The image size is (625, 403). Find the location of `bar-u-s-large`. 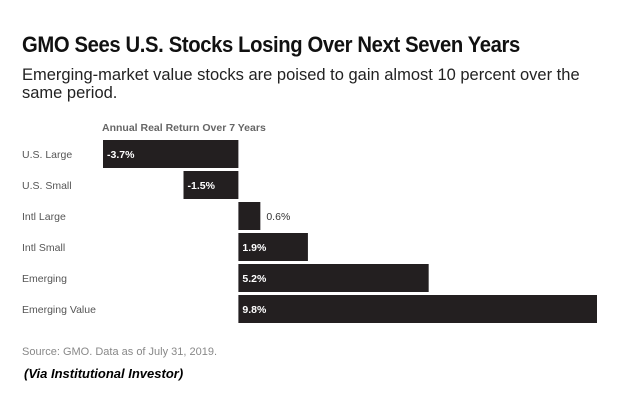

bar-u-s-large is located at coordinates (171, 154).